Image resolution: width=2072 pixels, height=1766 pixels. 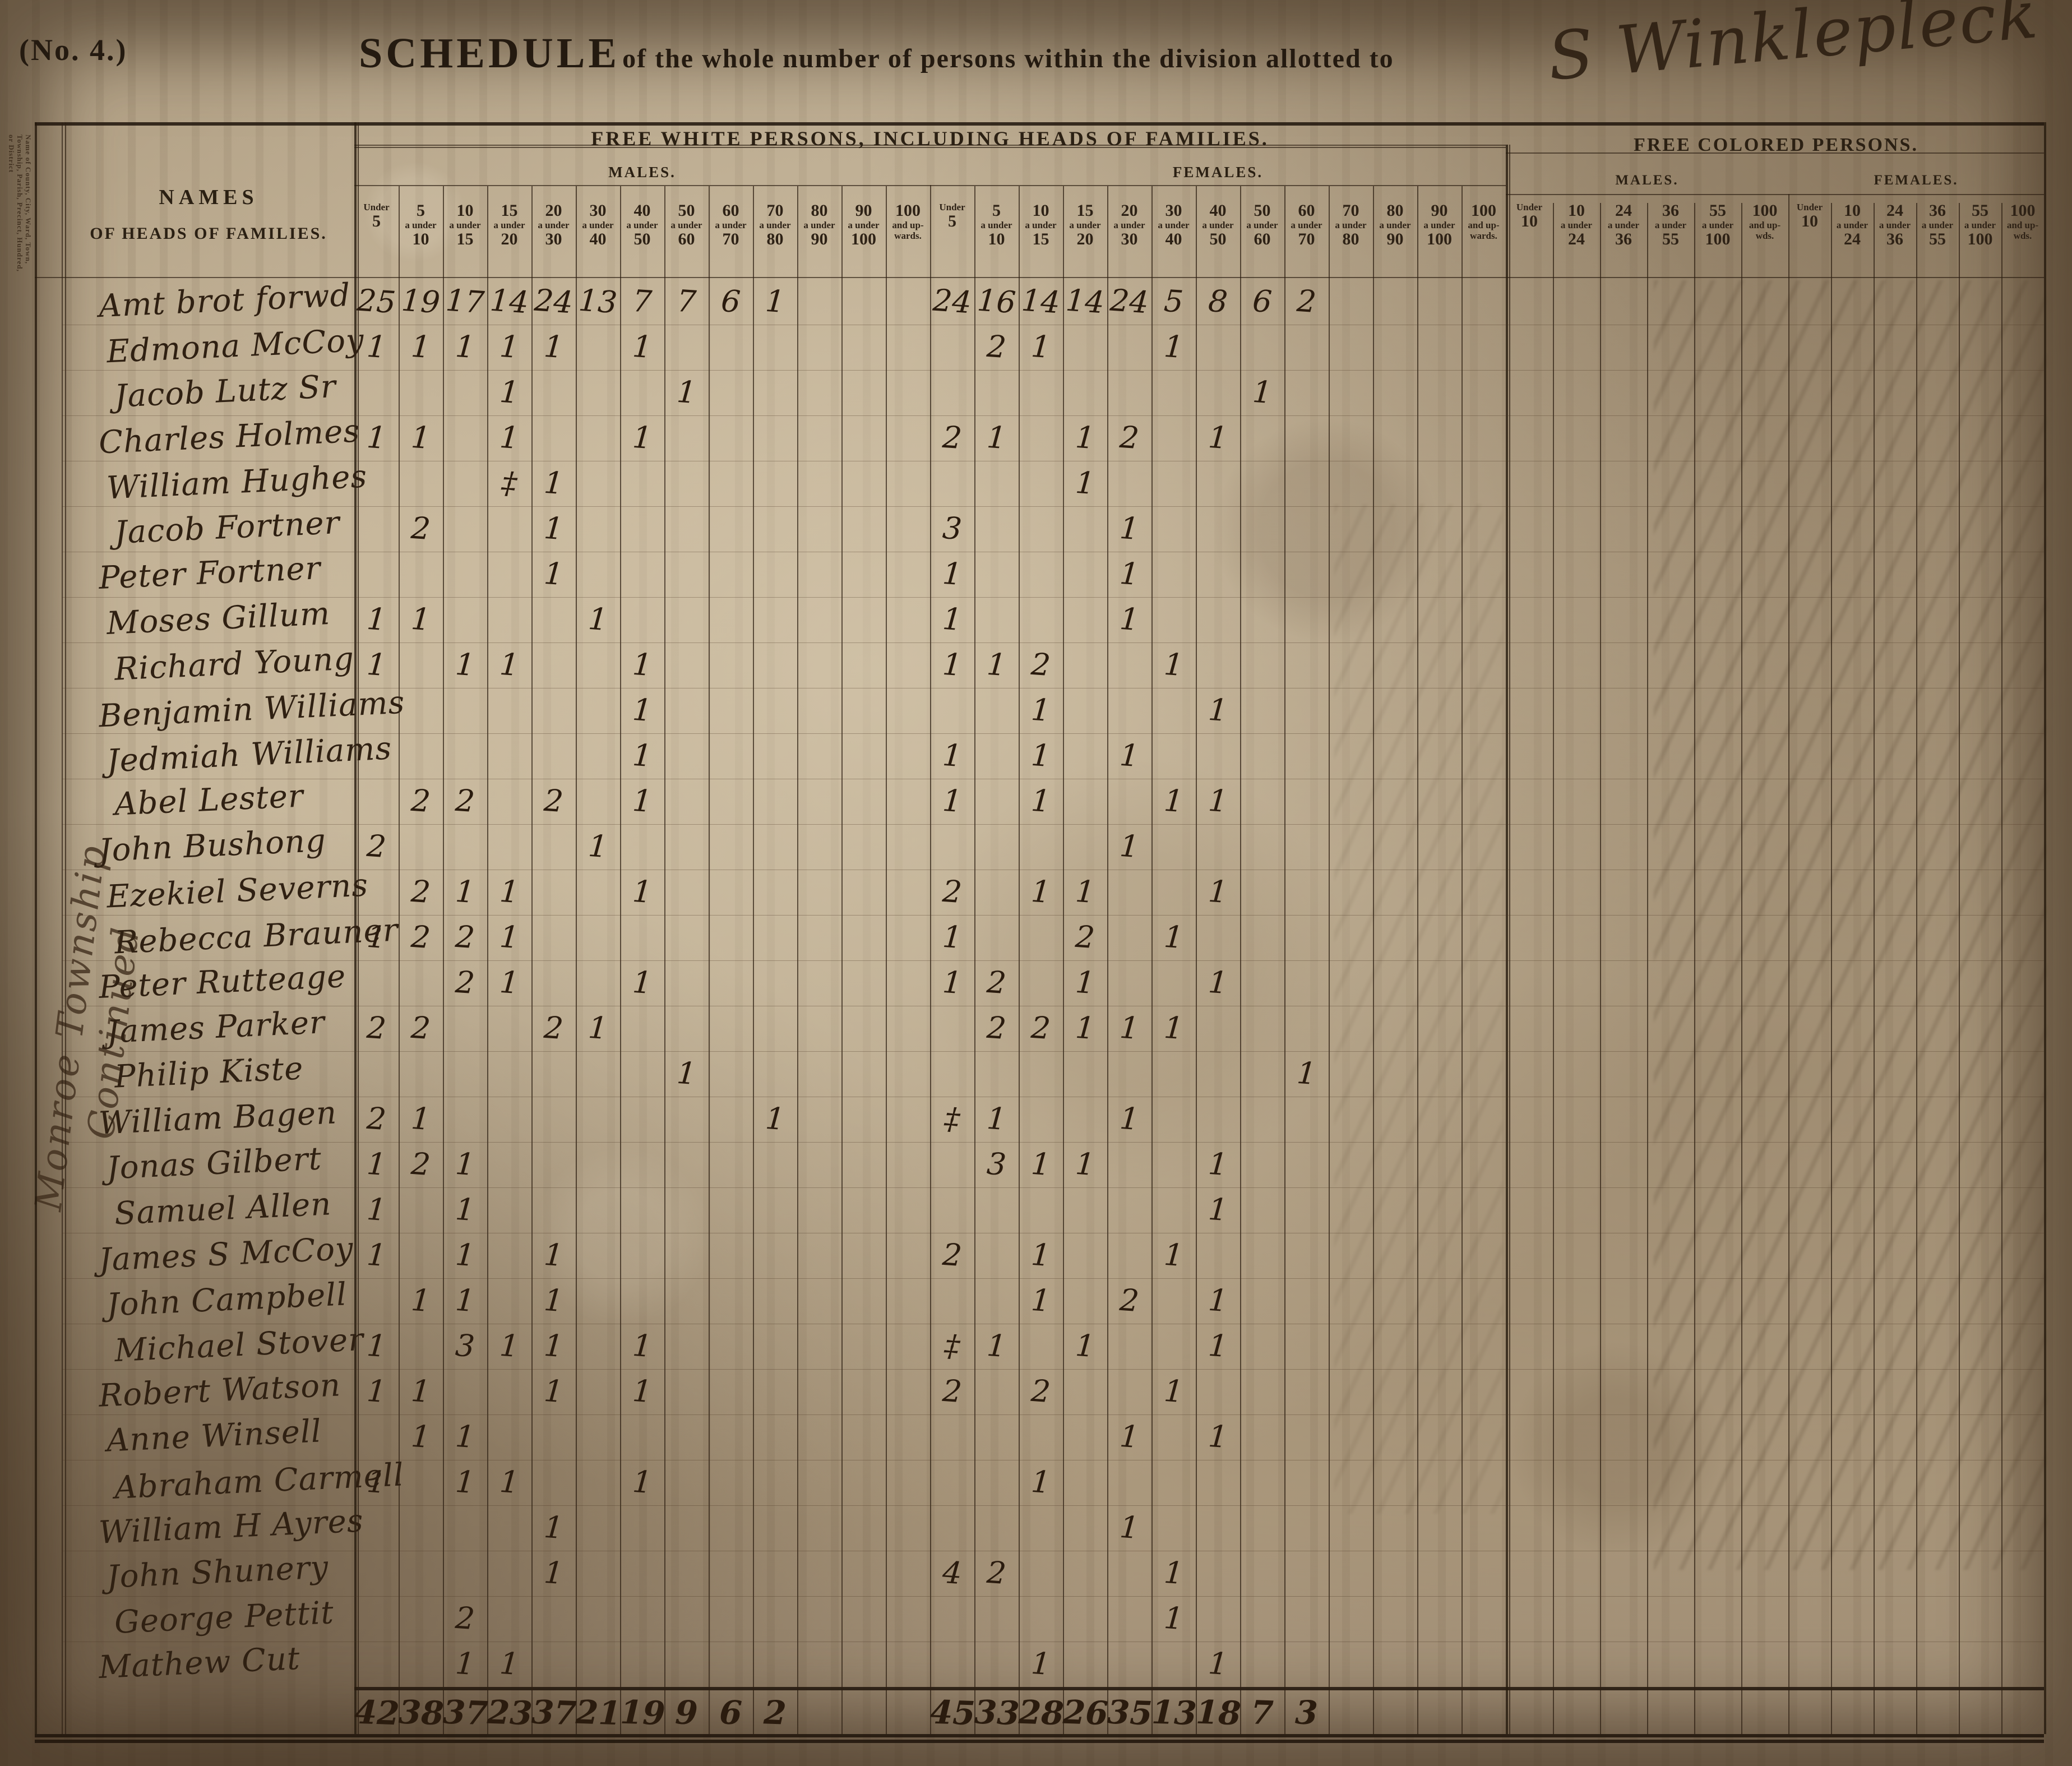 I want to click on white-female-total: 33, so click(x=996, y=1713).